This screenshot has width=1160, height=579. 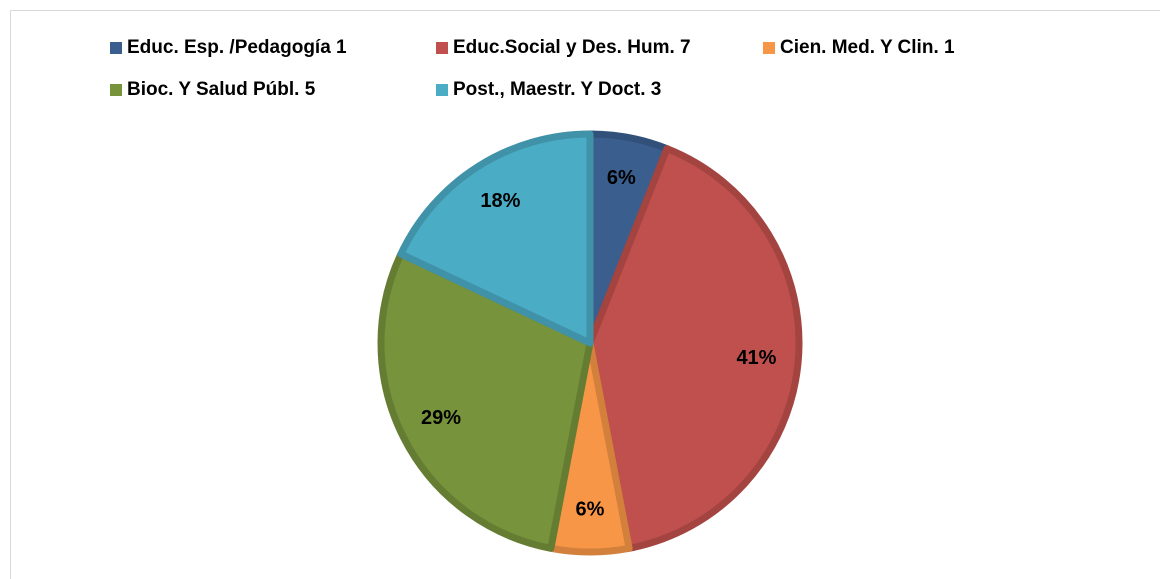 What do you see at coordinates (500, 201) in the screenshot?
I see `data-label: 18%` at bounding box center [500, 201].